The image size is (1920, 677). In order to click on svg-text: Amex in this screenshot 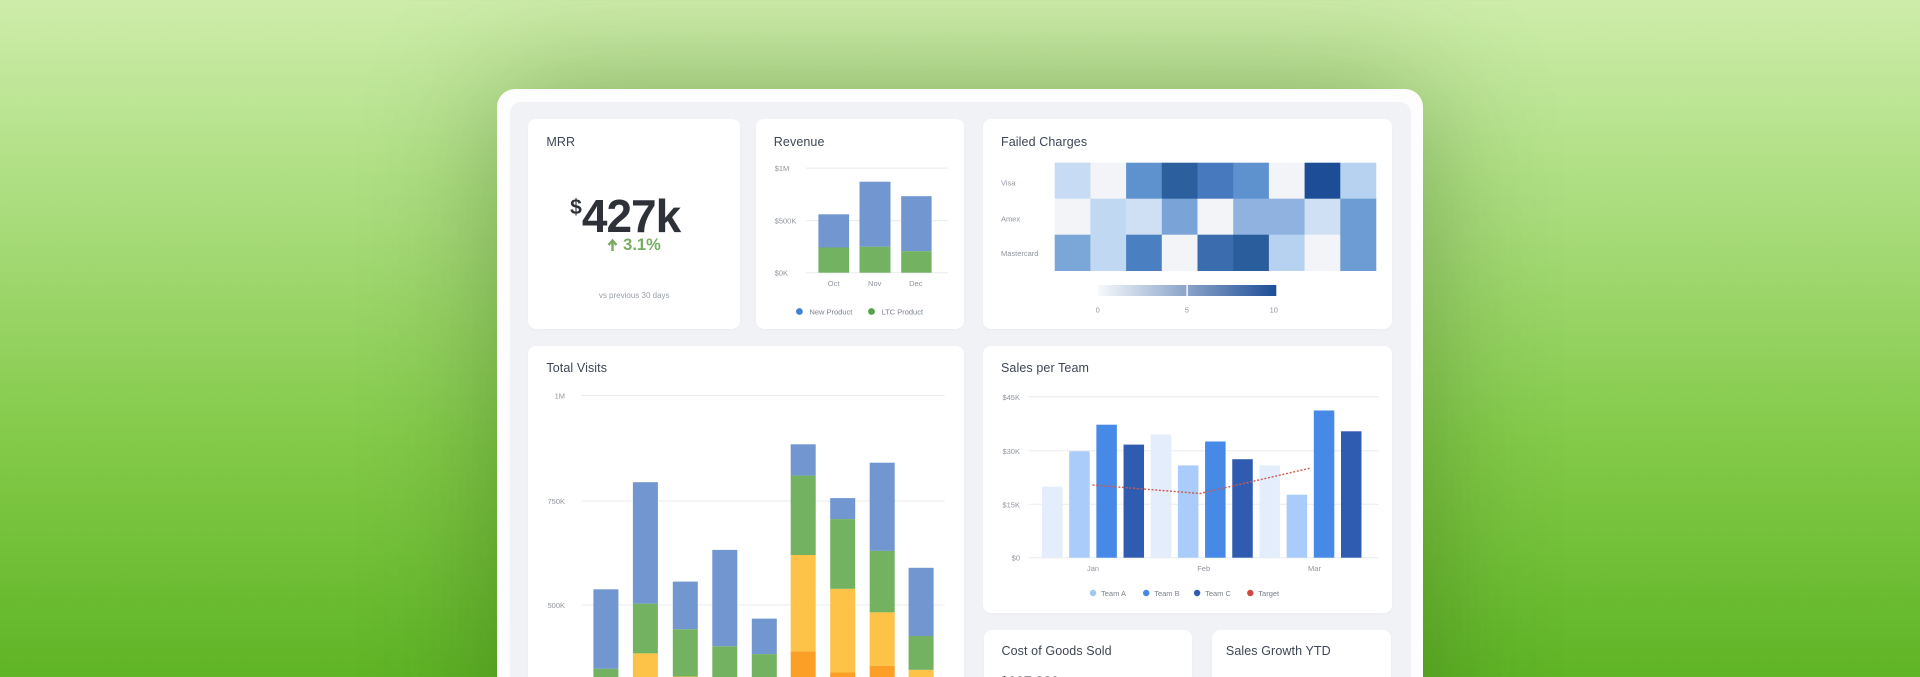, I will do `click(1010, 218)`.